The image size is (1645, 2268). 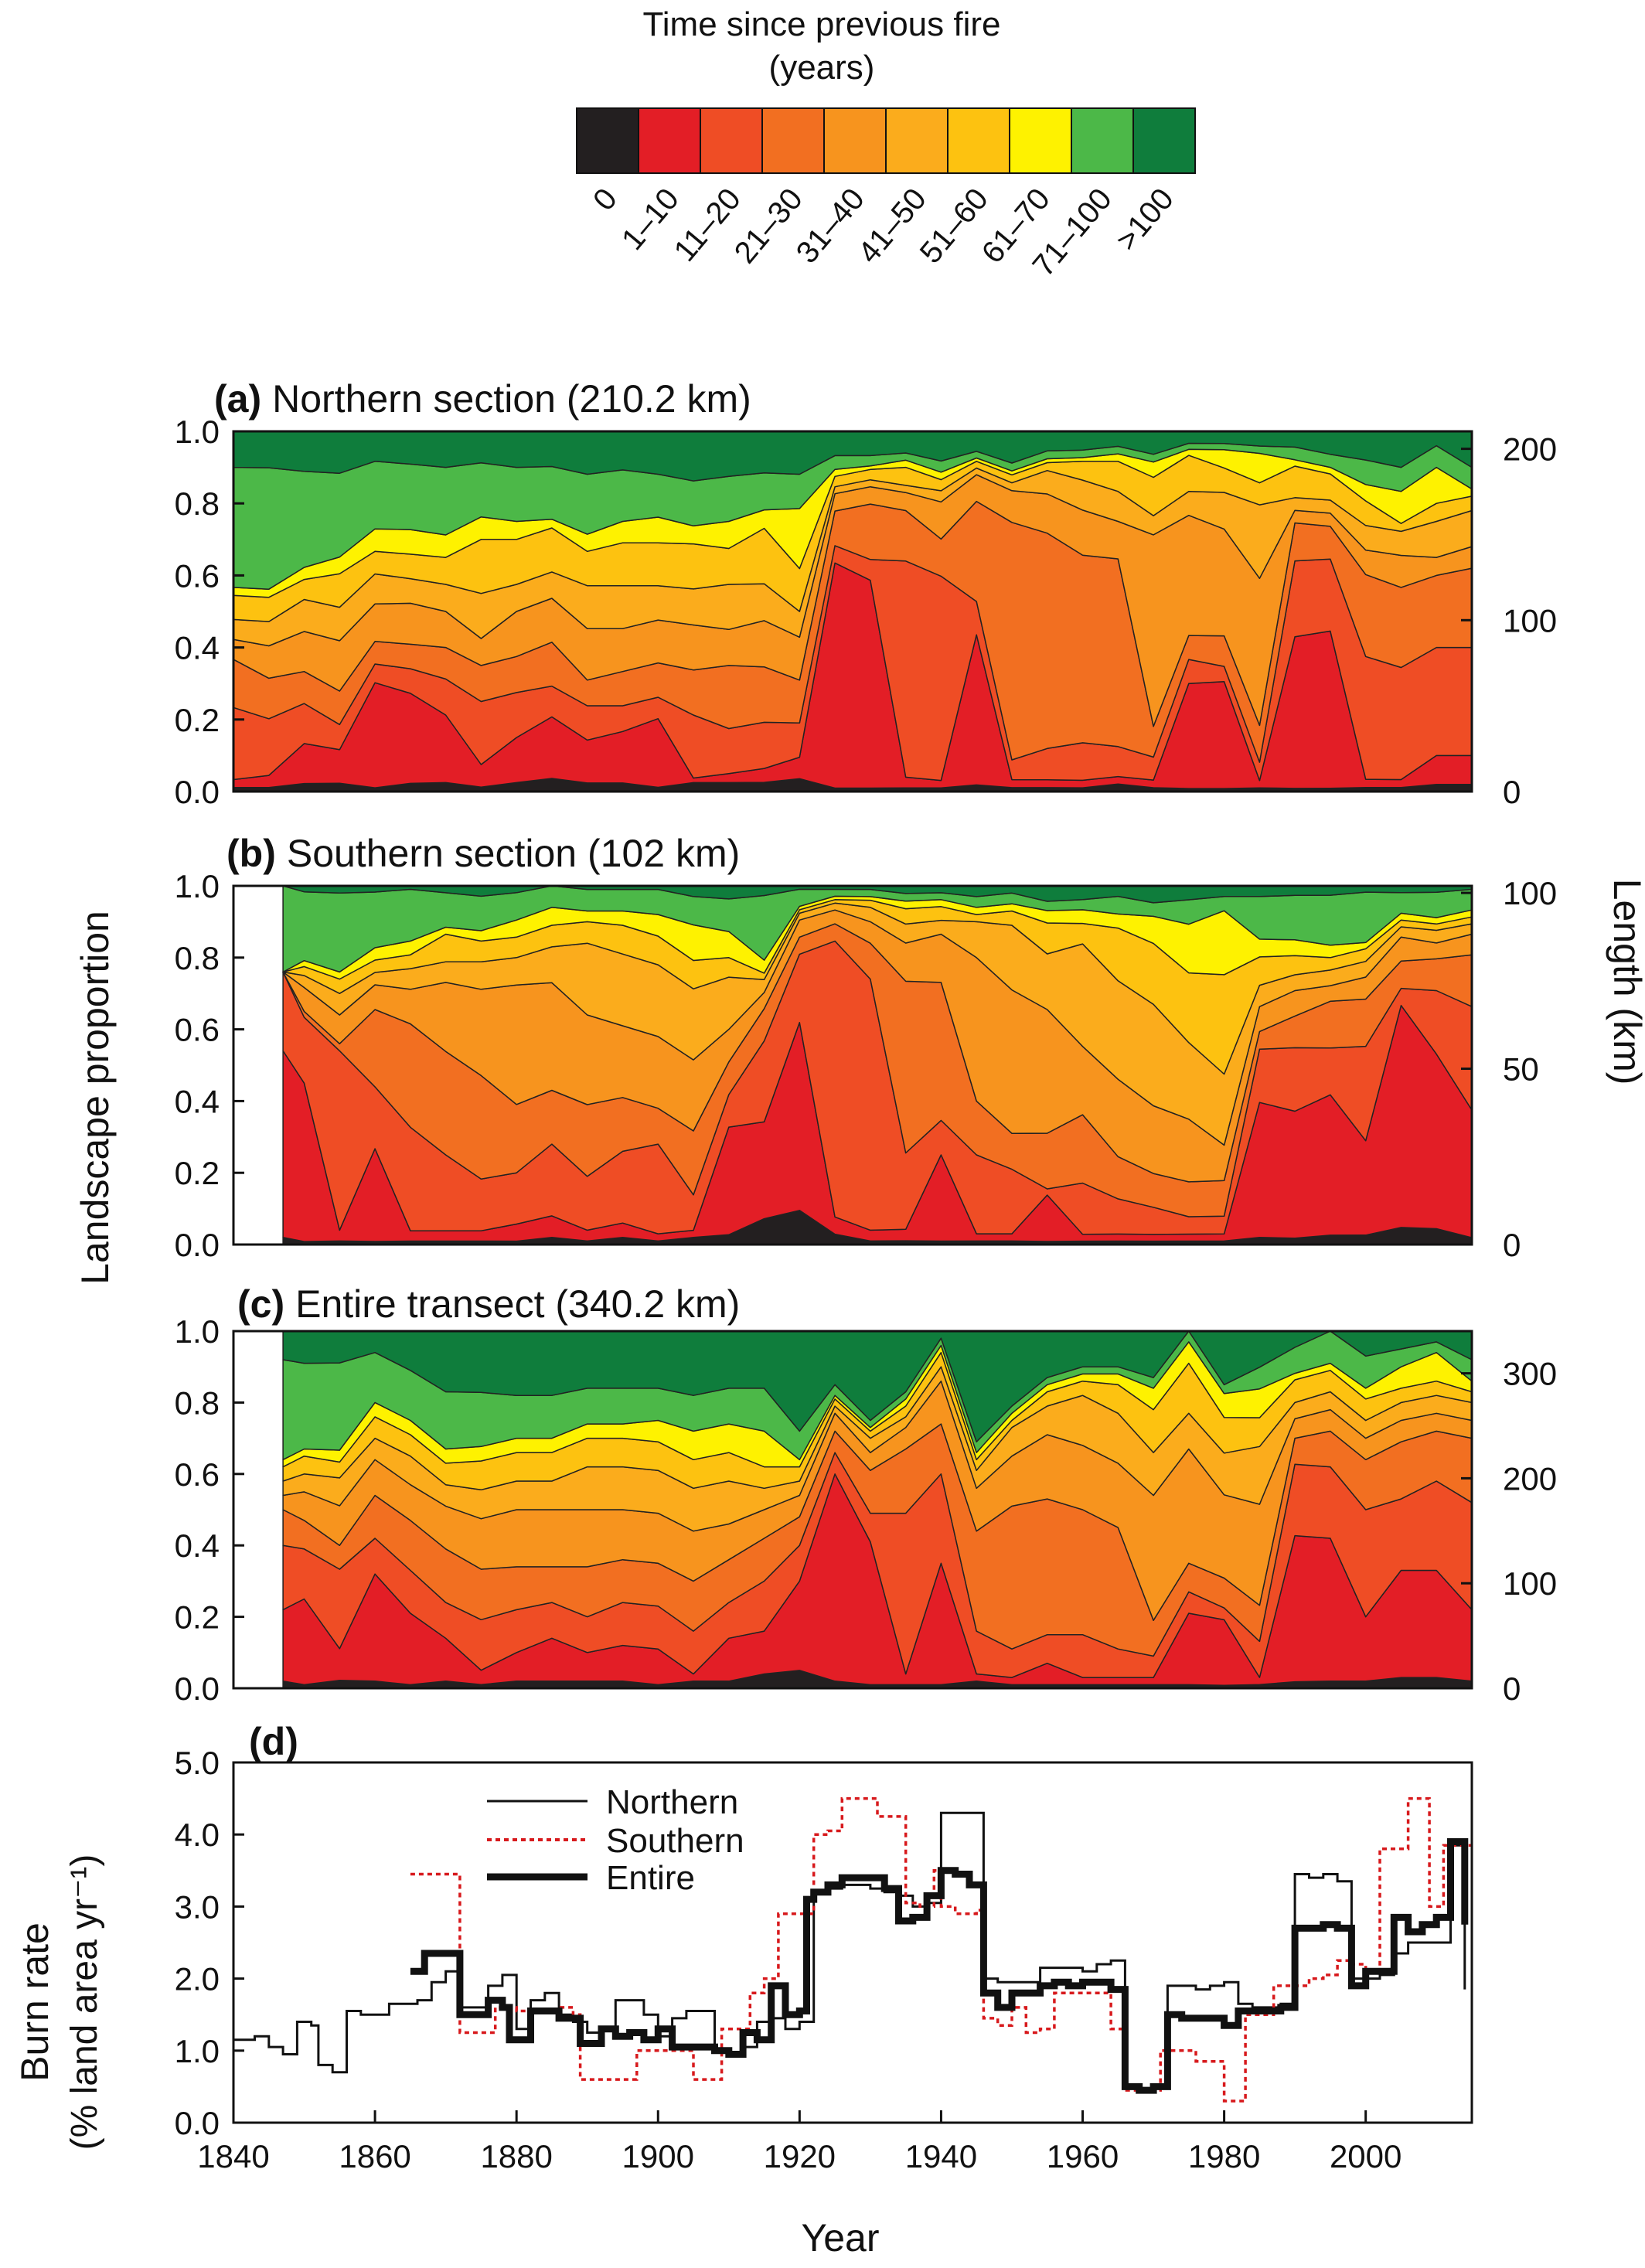 What do you see at coordinates (878, 1065) in the screenshot?
I see `panel-b-areas` at bounding box center [878, 1065].